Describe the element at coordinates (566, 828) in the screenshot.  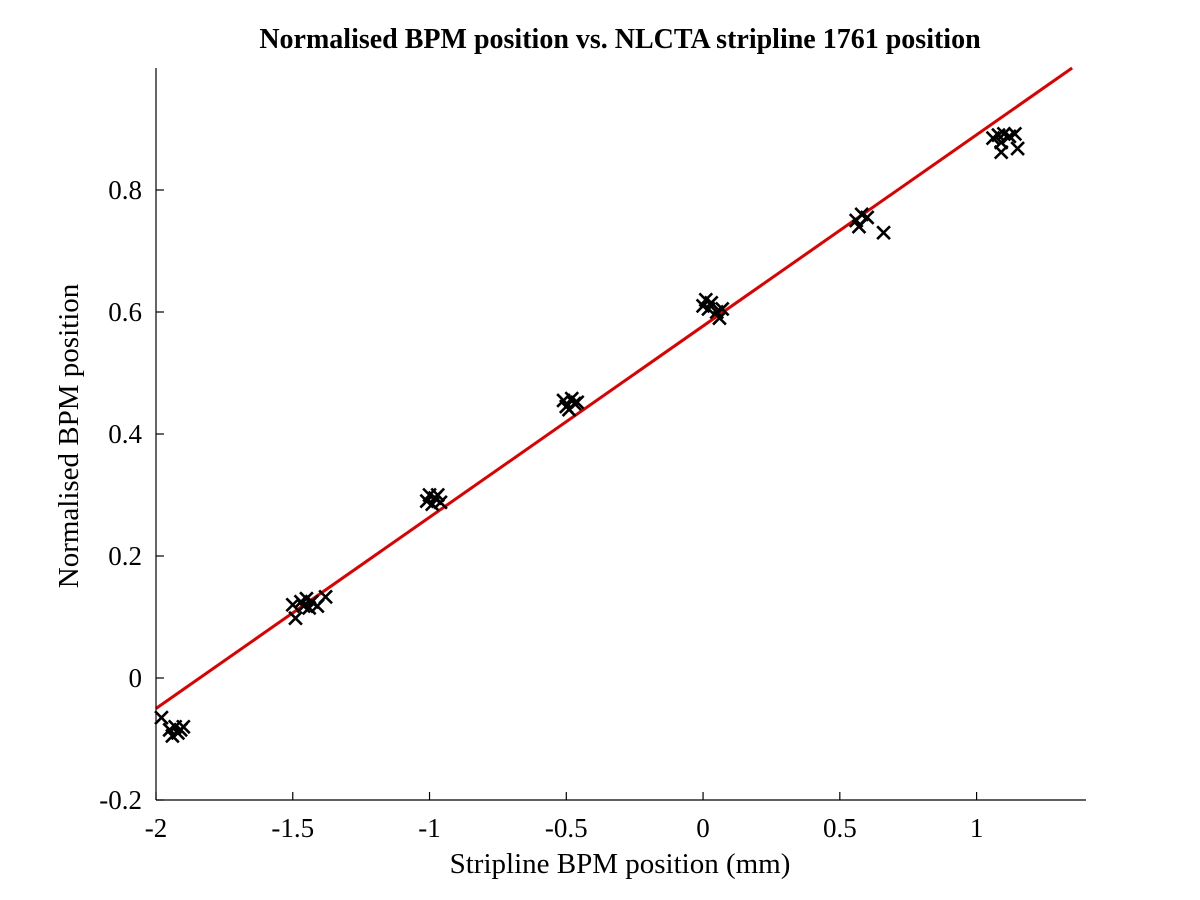
I see `x-tick-label: -0.5` at that location.